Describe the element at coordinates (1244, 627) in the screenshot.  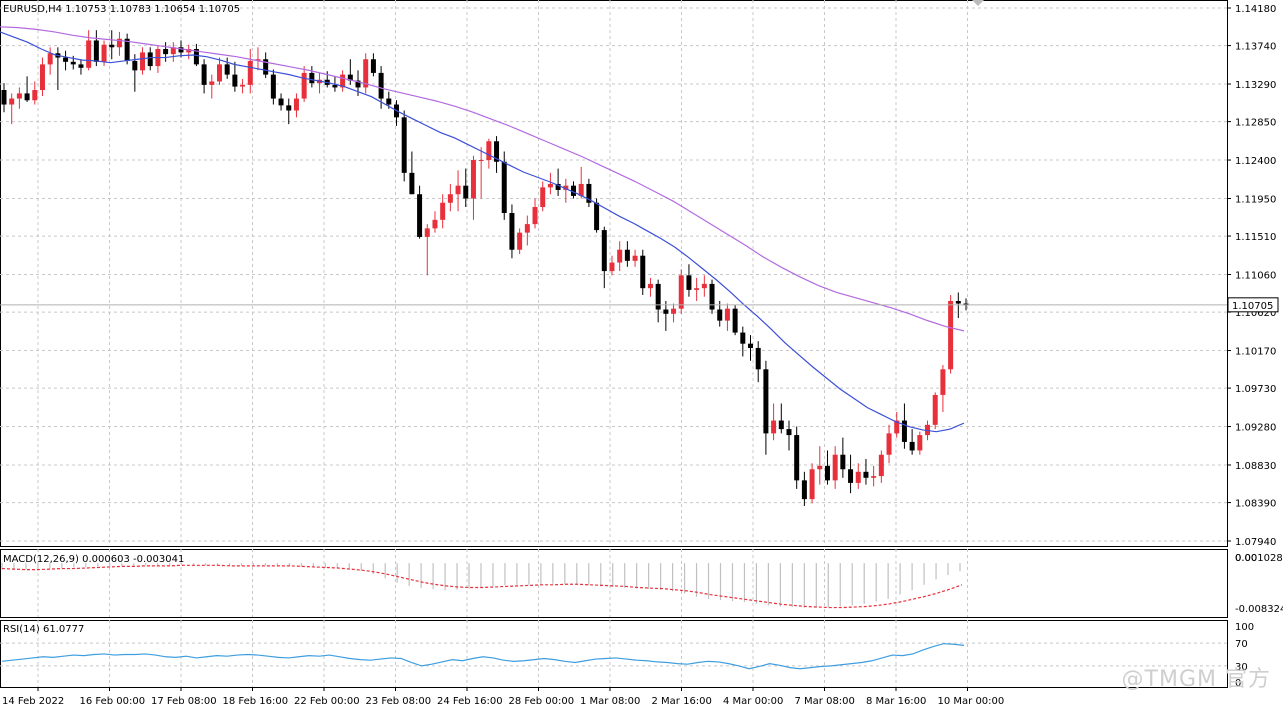
I see `rsi-tick-label: 100` at that location.